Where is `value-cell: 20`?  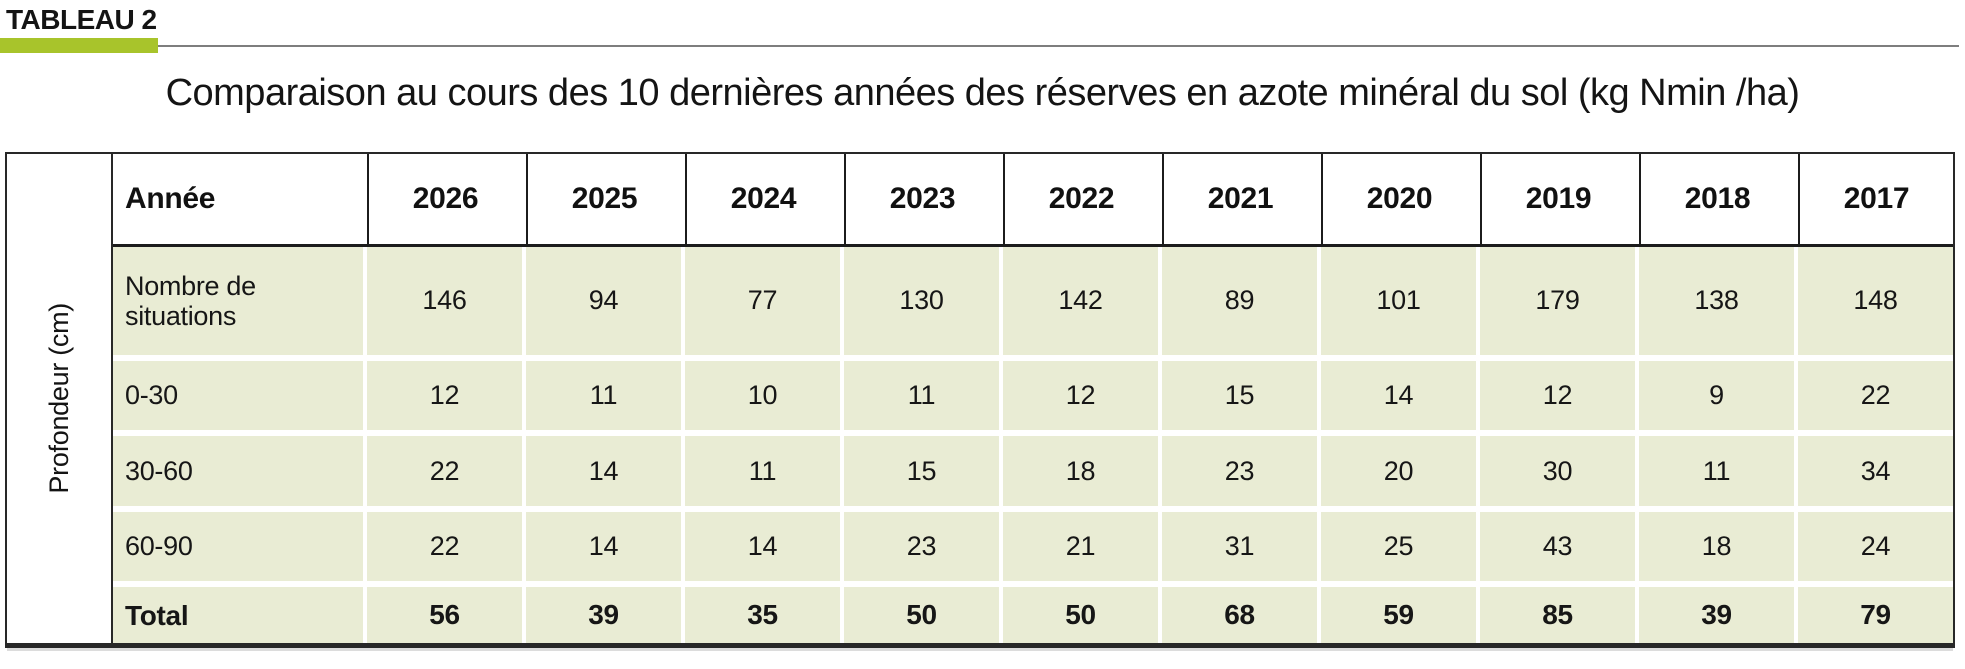 value-cell: 20 is located at coordinates (1398, 471).